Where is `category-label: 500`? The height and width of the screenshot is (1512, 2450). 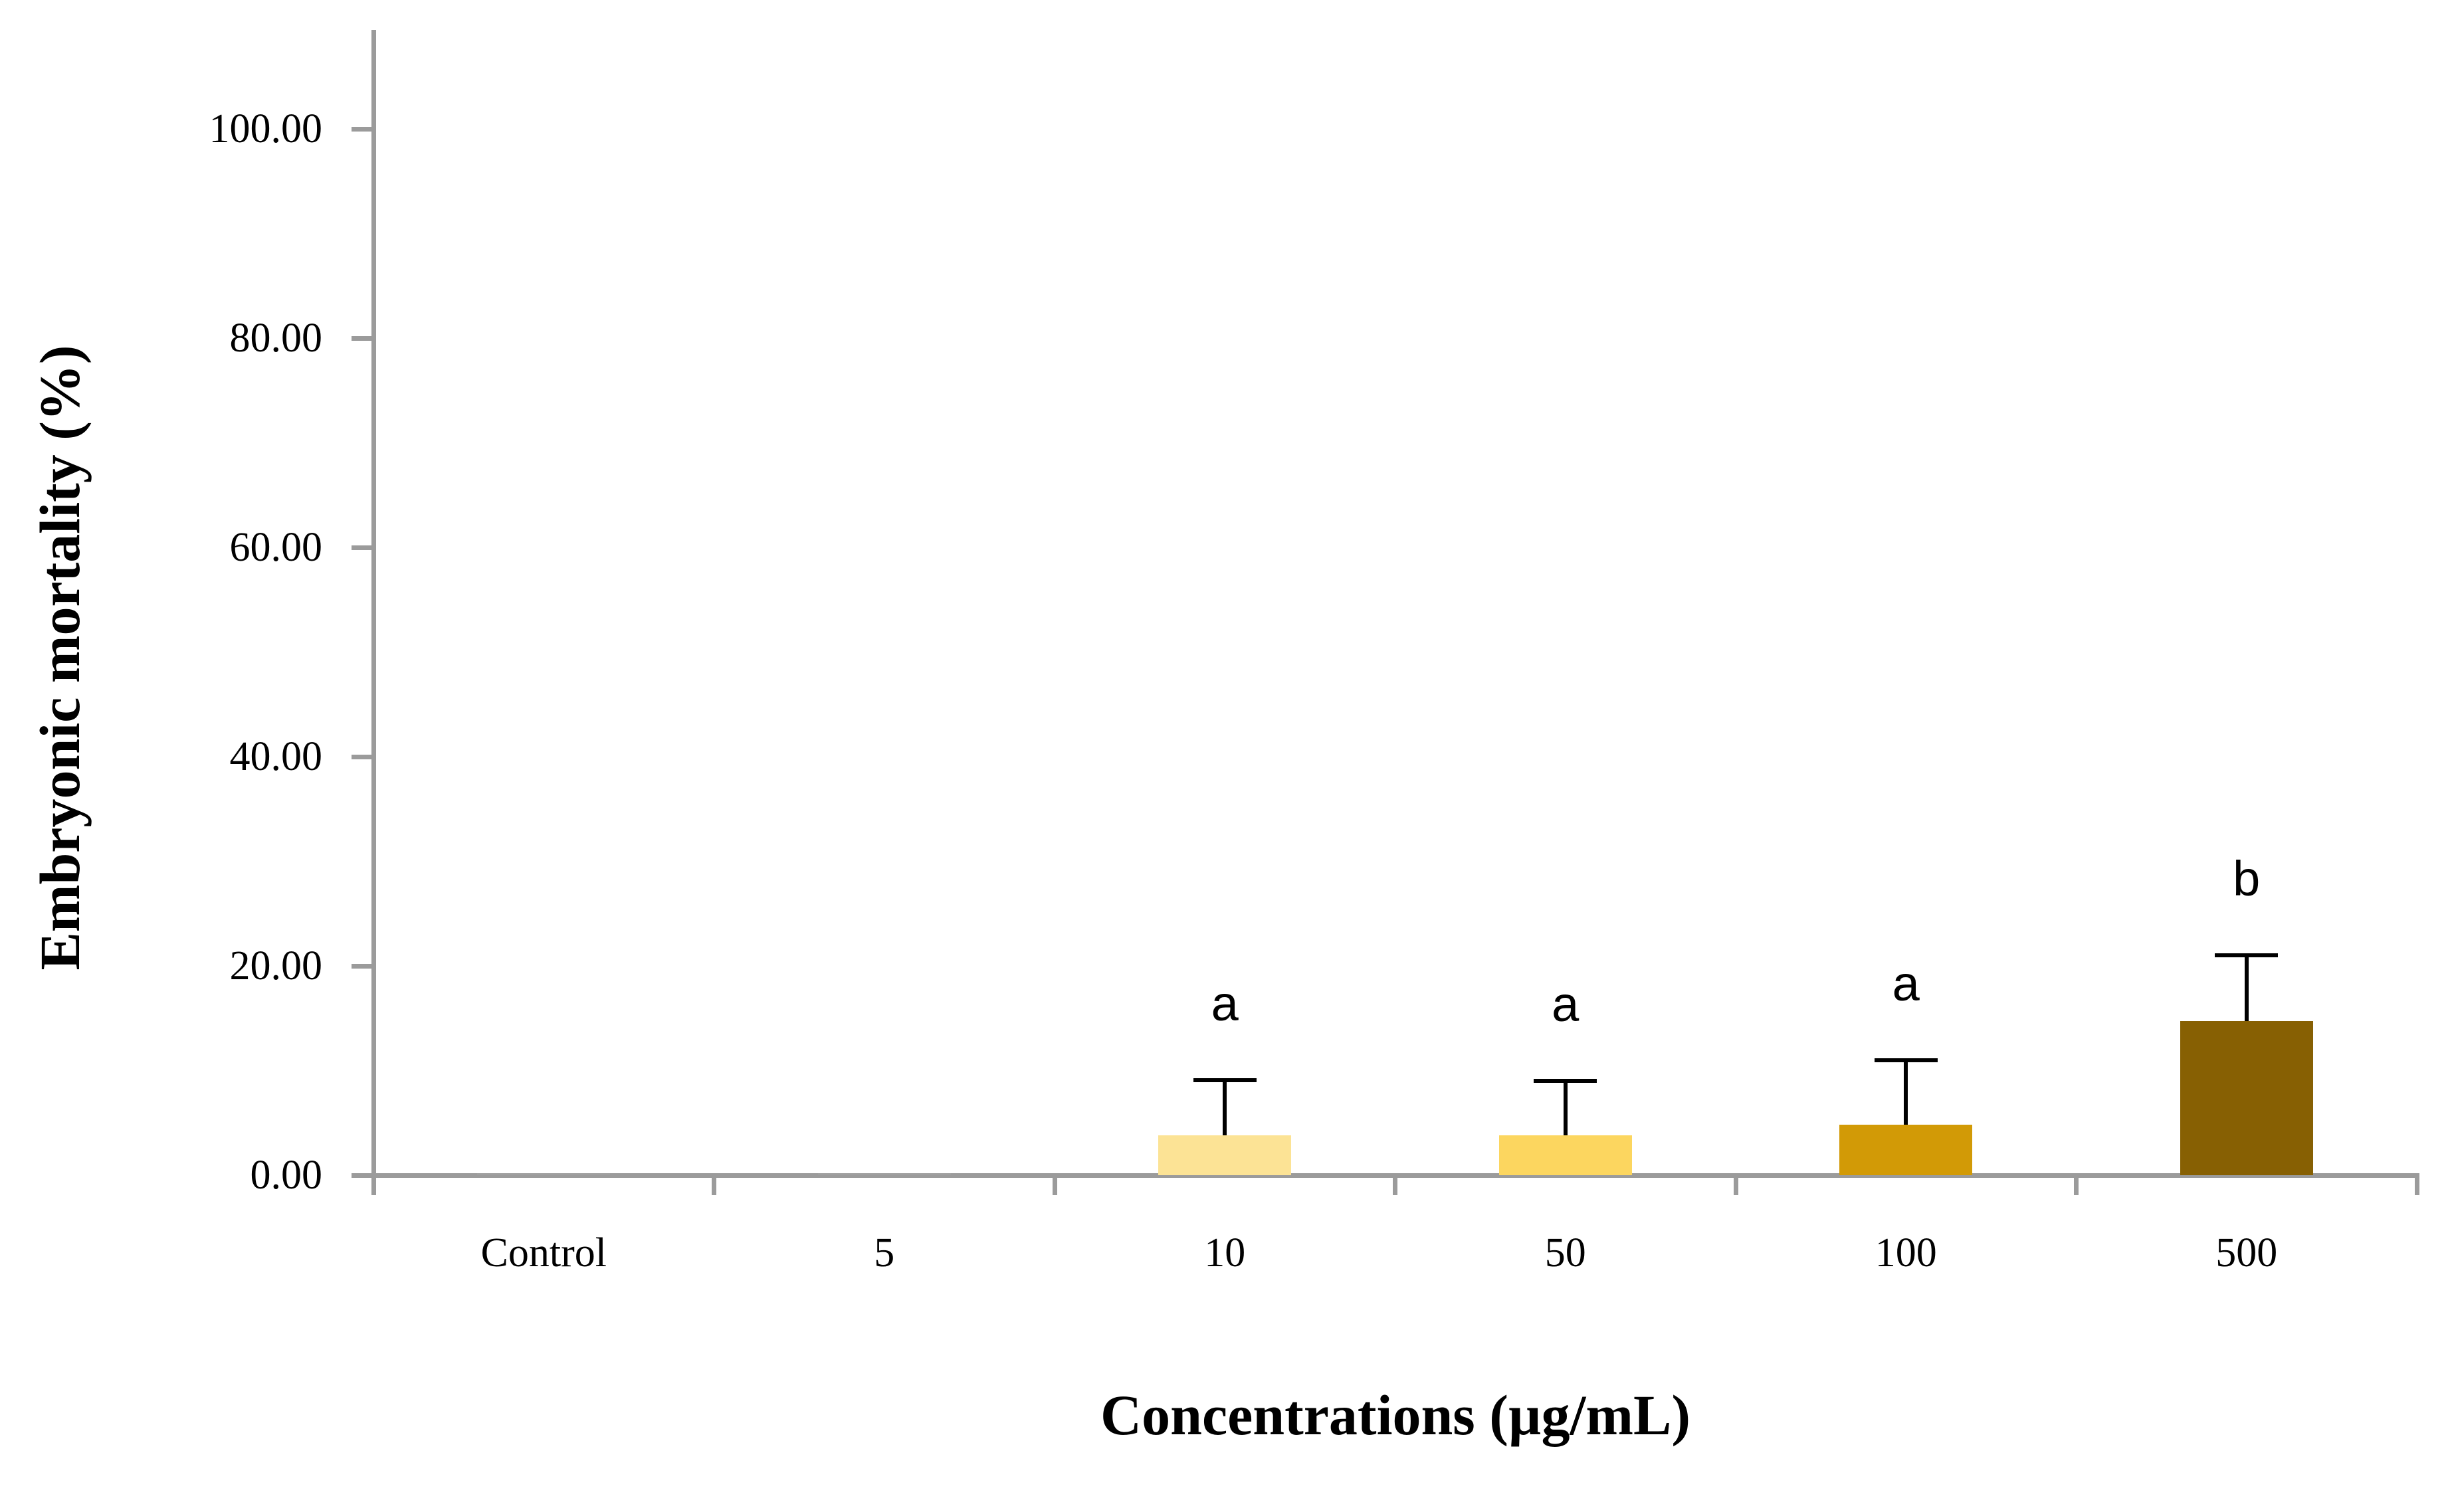
category-label: 500 is located at coordinates (2246, 1253).